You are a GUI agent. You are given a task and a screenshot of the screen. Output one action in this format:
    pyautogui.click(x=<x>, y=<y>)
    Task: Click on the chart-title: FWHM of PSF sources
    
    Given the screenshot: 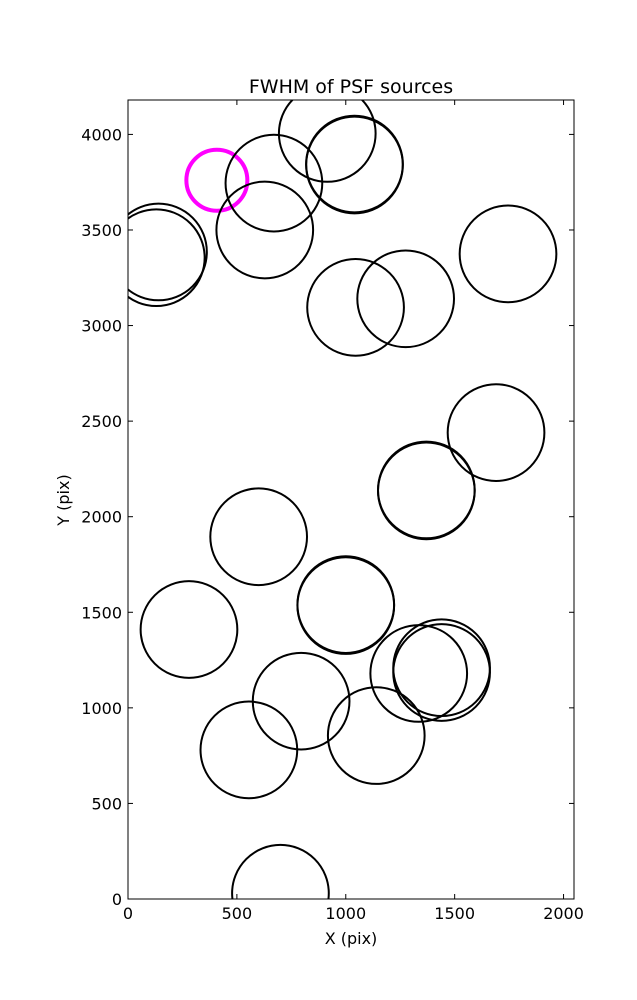 What is the action you would take?
    pyautogui.click(x=351, y=87)
    